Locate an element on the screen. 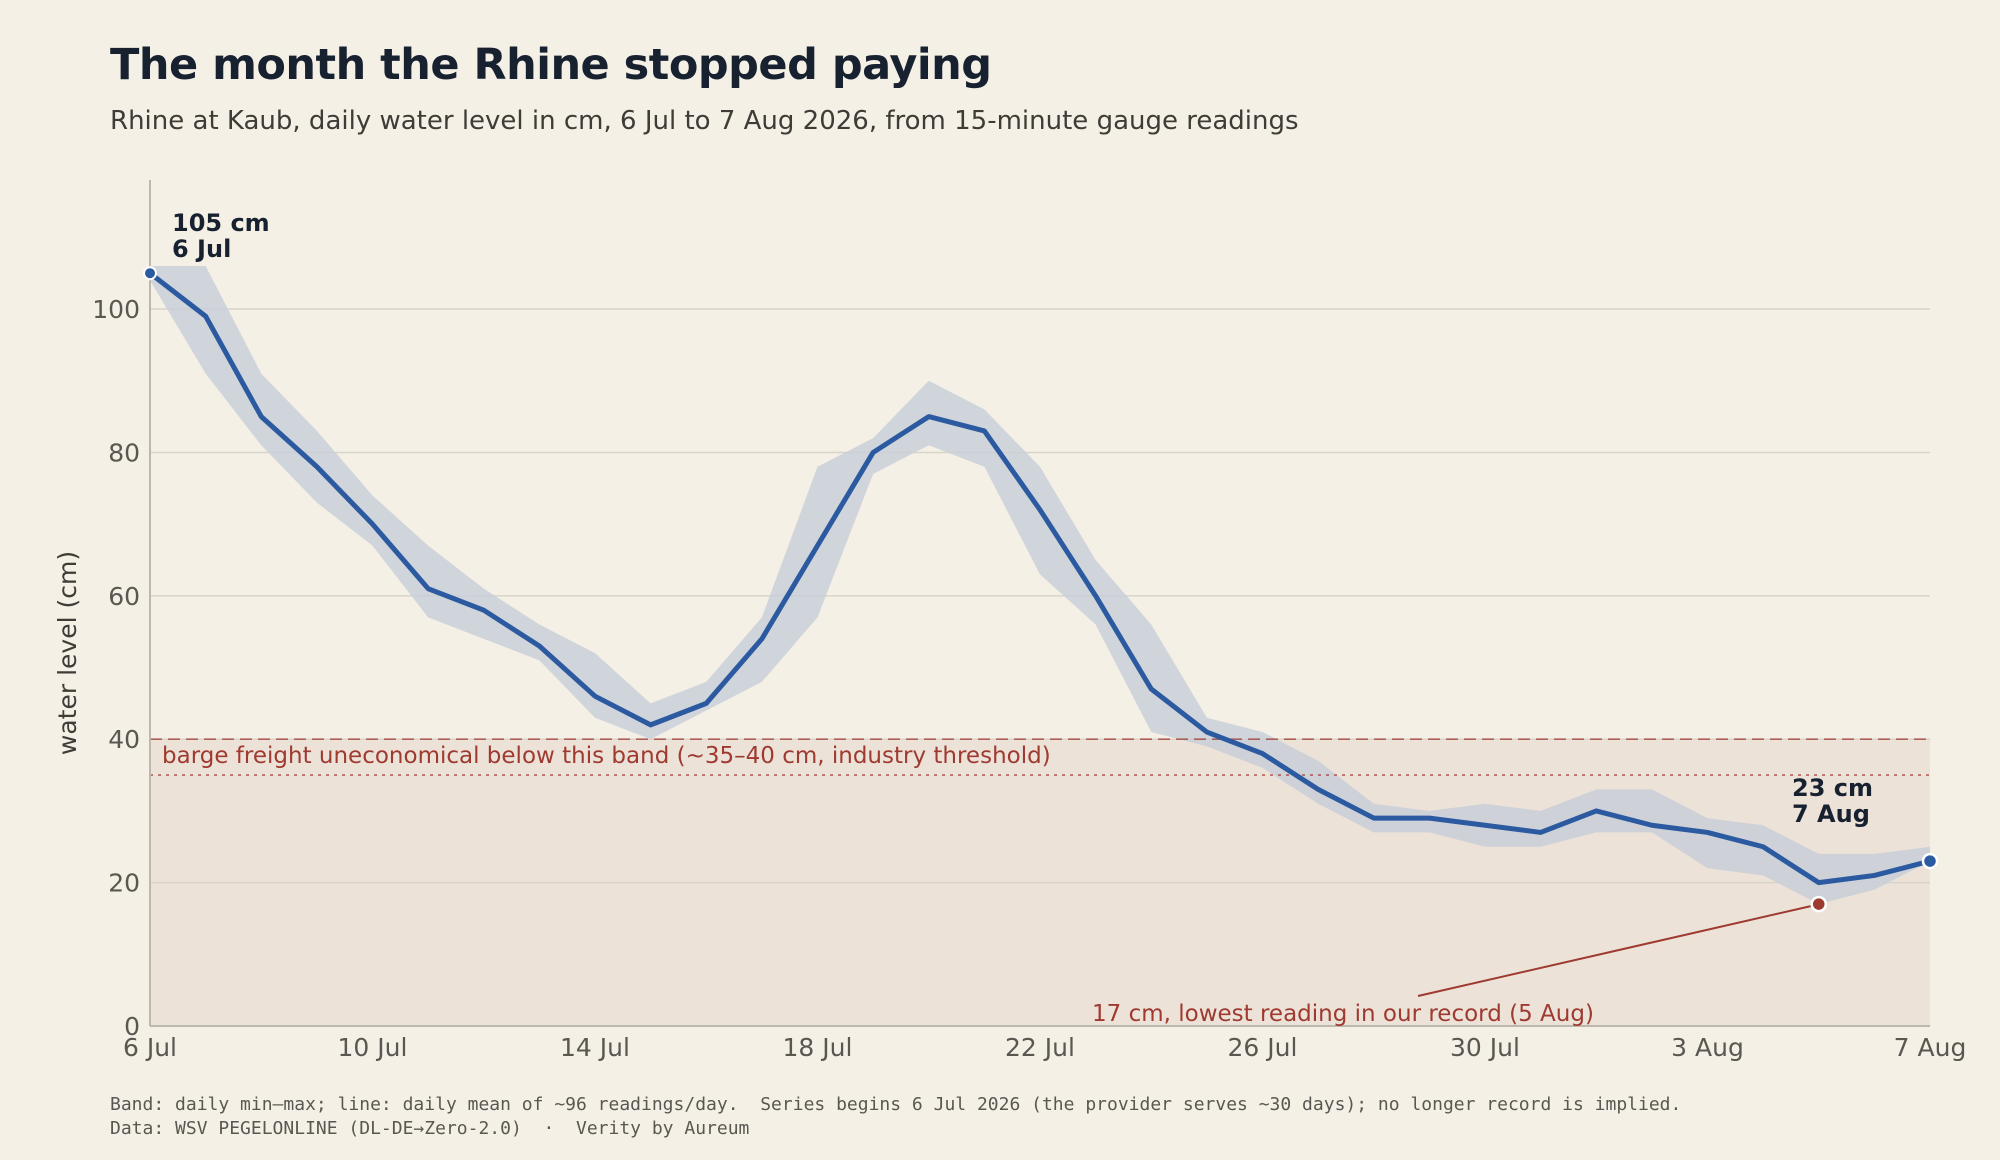 This screenshot has width=2000, height=1160. x-tick-label: 10 Jul is located at coordinates (373, 1047).